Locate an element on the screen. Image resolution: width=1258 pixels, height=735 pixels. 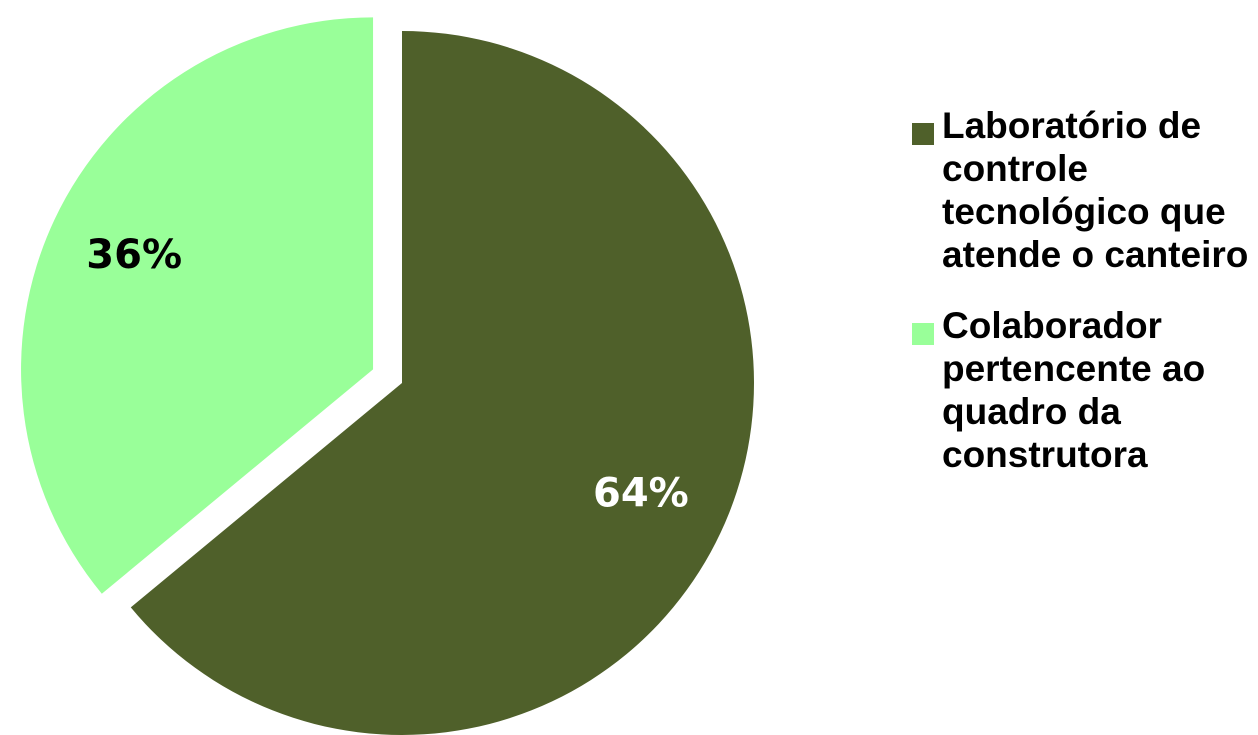
legend-swatch-colaborador is located at coordinates (923, 334).